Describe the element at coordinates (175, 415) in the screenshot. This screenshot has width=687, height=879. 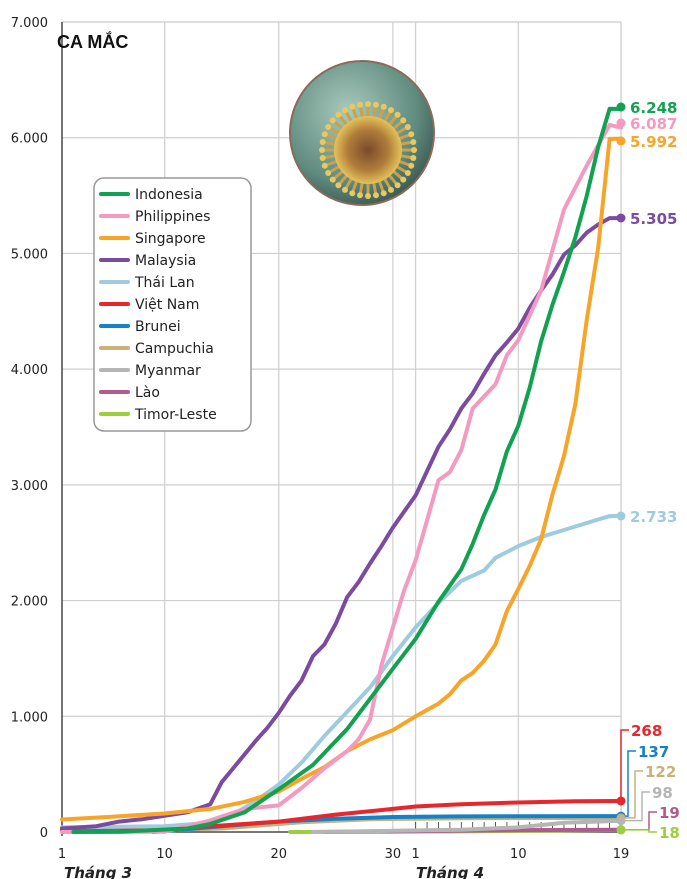
I see `legend-label: Timor-Leste` at that location.